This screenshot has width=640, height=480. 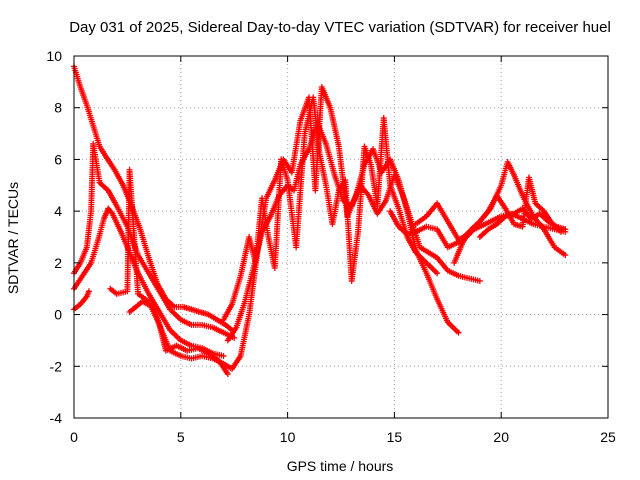 I want to click on x-tick-label: 0, so click(x=74, y=437).